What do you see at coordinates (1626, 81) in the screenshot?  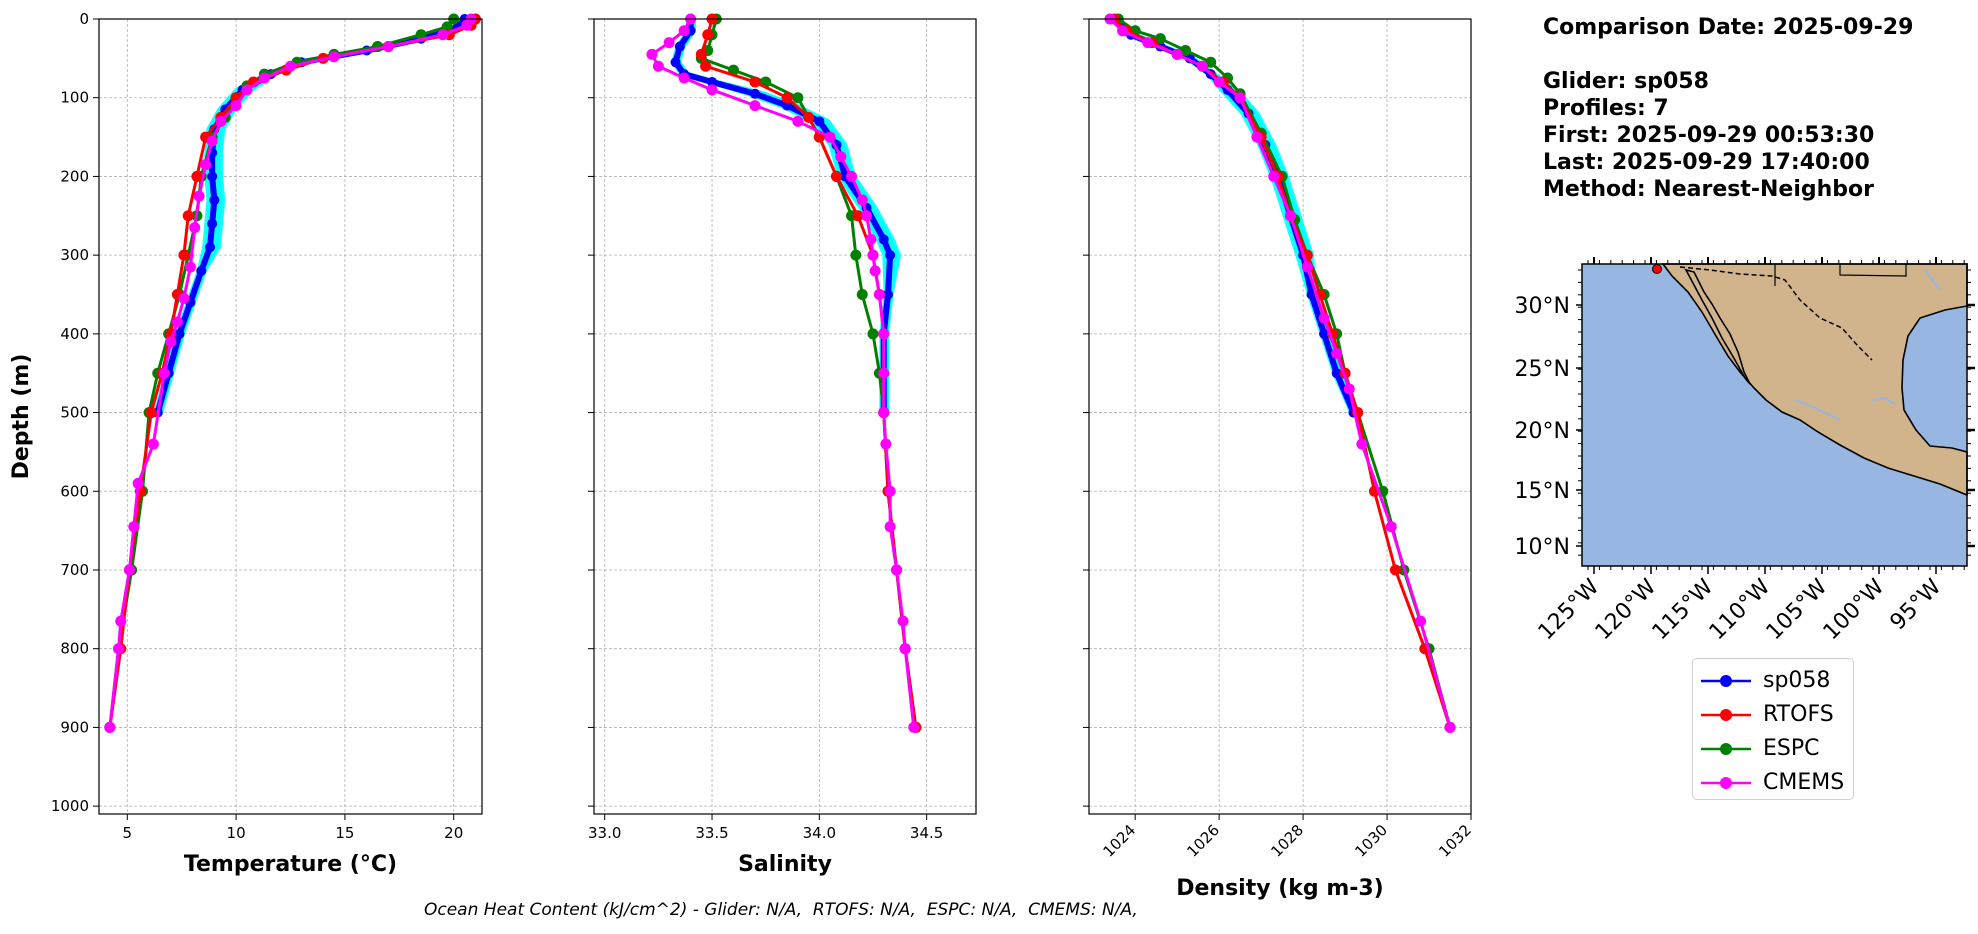 I see `glider-name: Glider: sp058` at bounding box center [1626, 81].